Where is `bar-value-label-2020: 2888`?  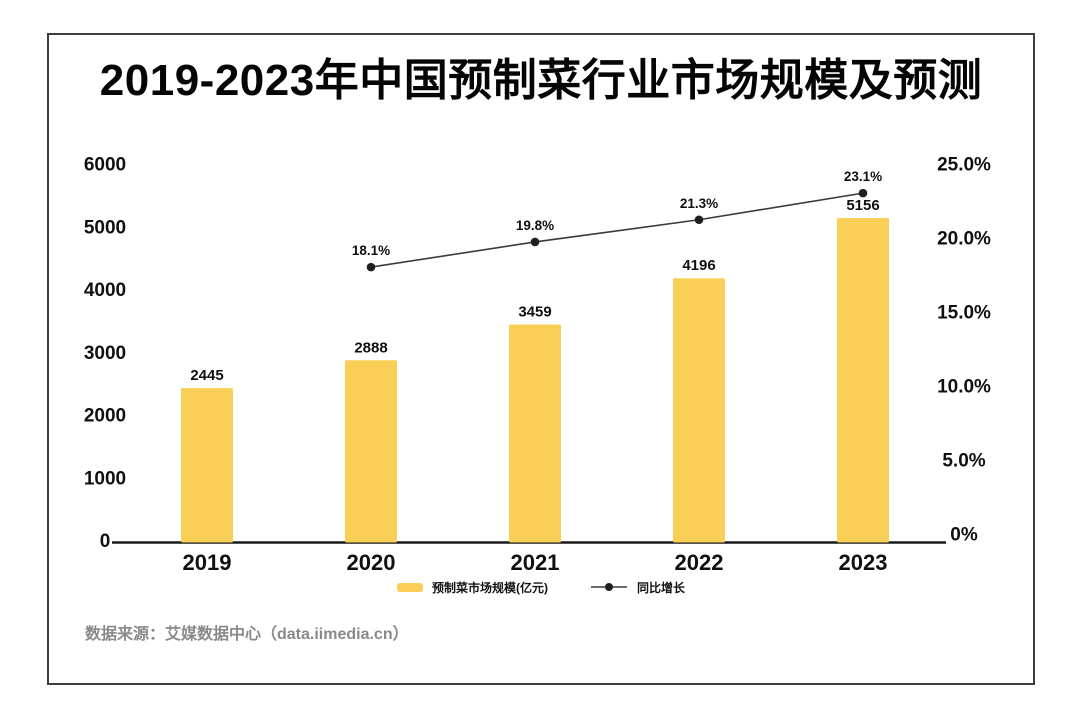 bar-value-label-2020: 2888 is located at coordinates (370, 347).